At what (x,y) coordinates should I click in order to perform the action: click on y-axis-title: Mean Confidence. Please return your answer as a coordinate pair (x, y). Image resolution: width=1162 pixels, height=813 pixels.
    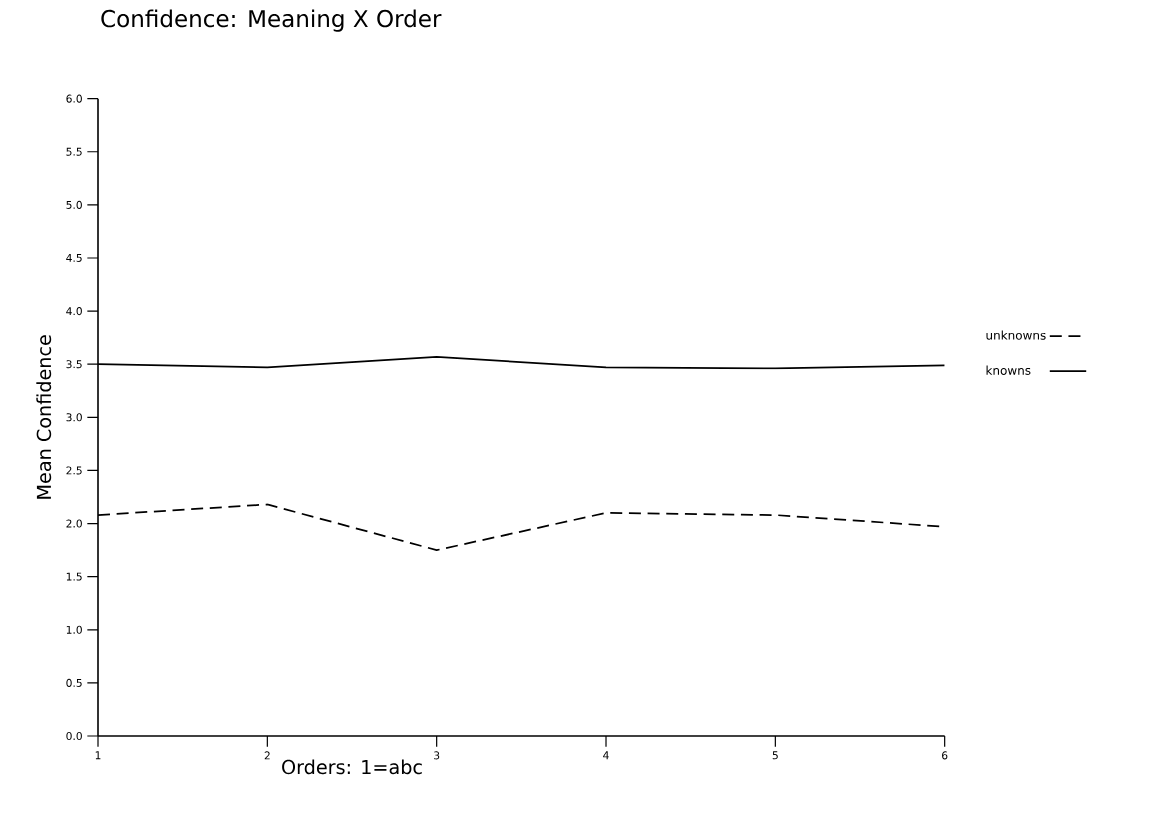
    Looking at the image, I should click on (44, 417).